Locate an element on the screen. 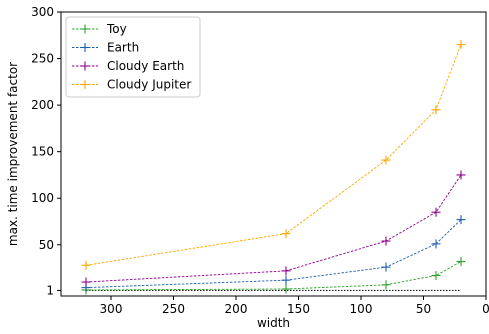 The width and height of the screenshot is (489, 334). y-tick-label: 250 is located at coordinates (42, 59).